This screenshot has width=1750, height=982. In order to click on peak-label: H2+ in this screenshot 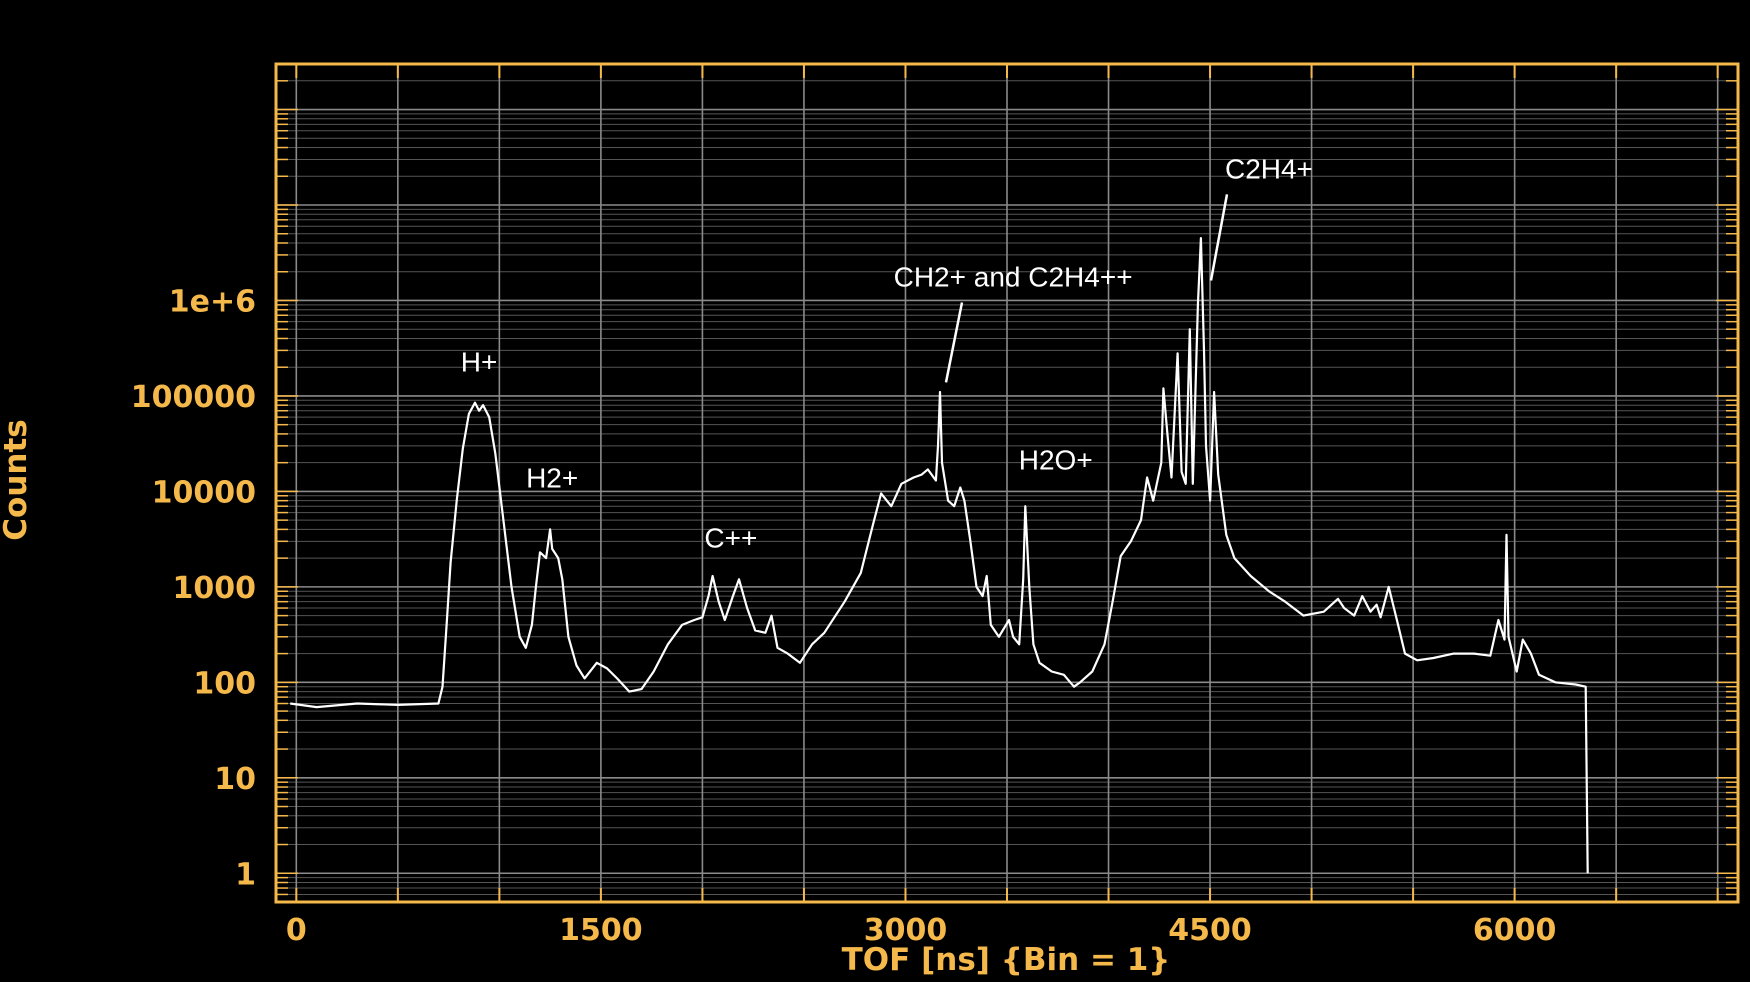, I will do `click(552, 477)`.